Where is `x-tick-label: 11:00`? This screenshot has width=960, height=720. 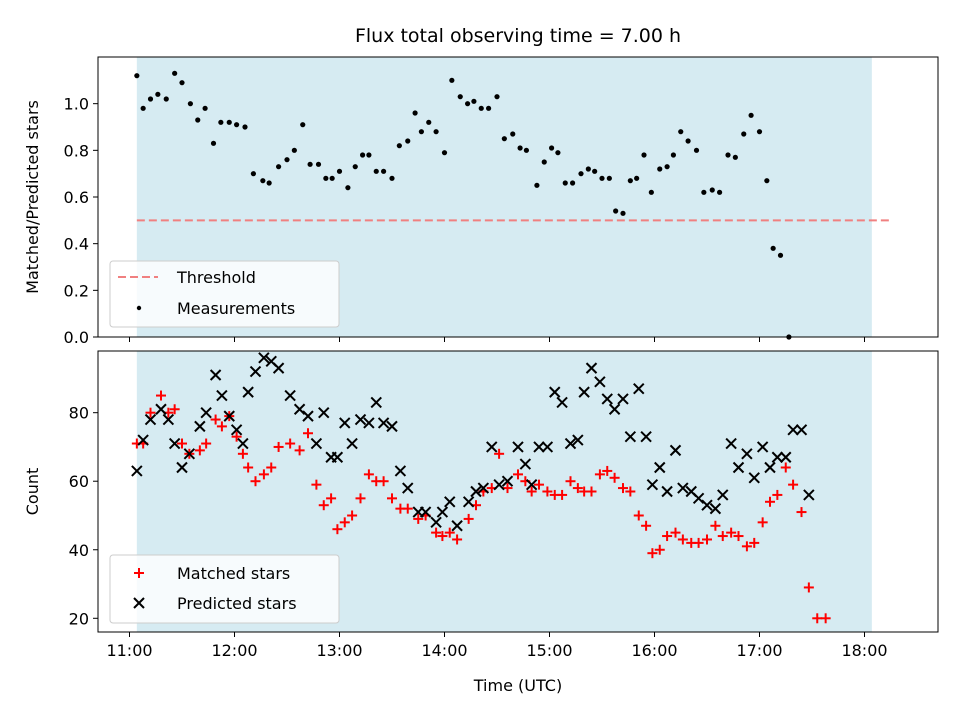 x-tick-label: 11:00 is located at coordinates (129, 650).